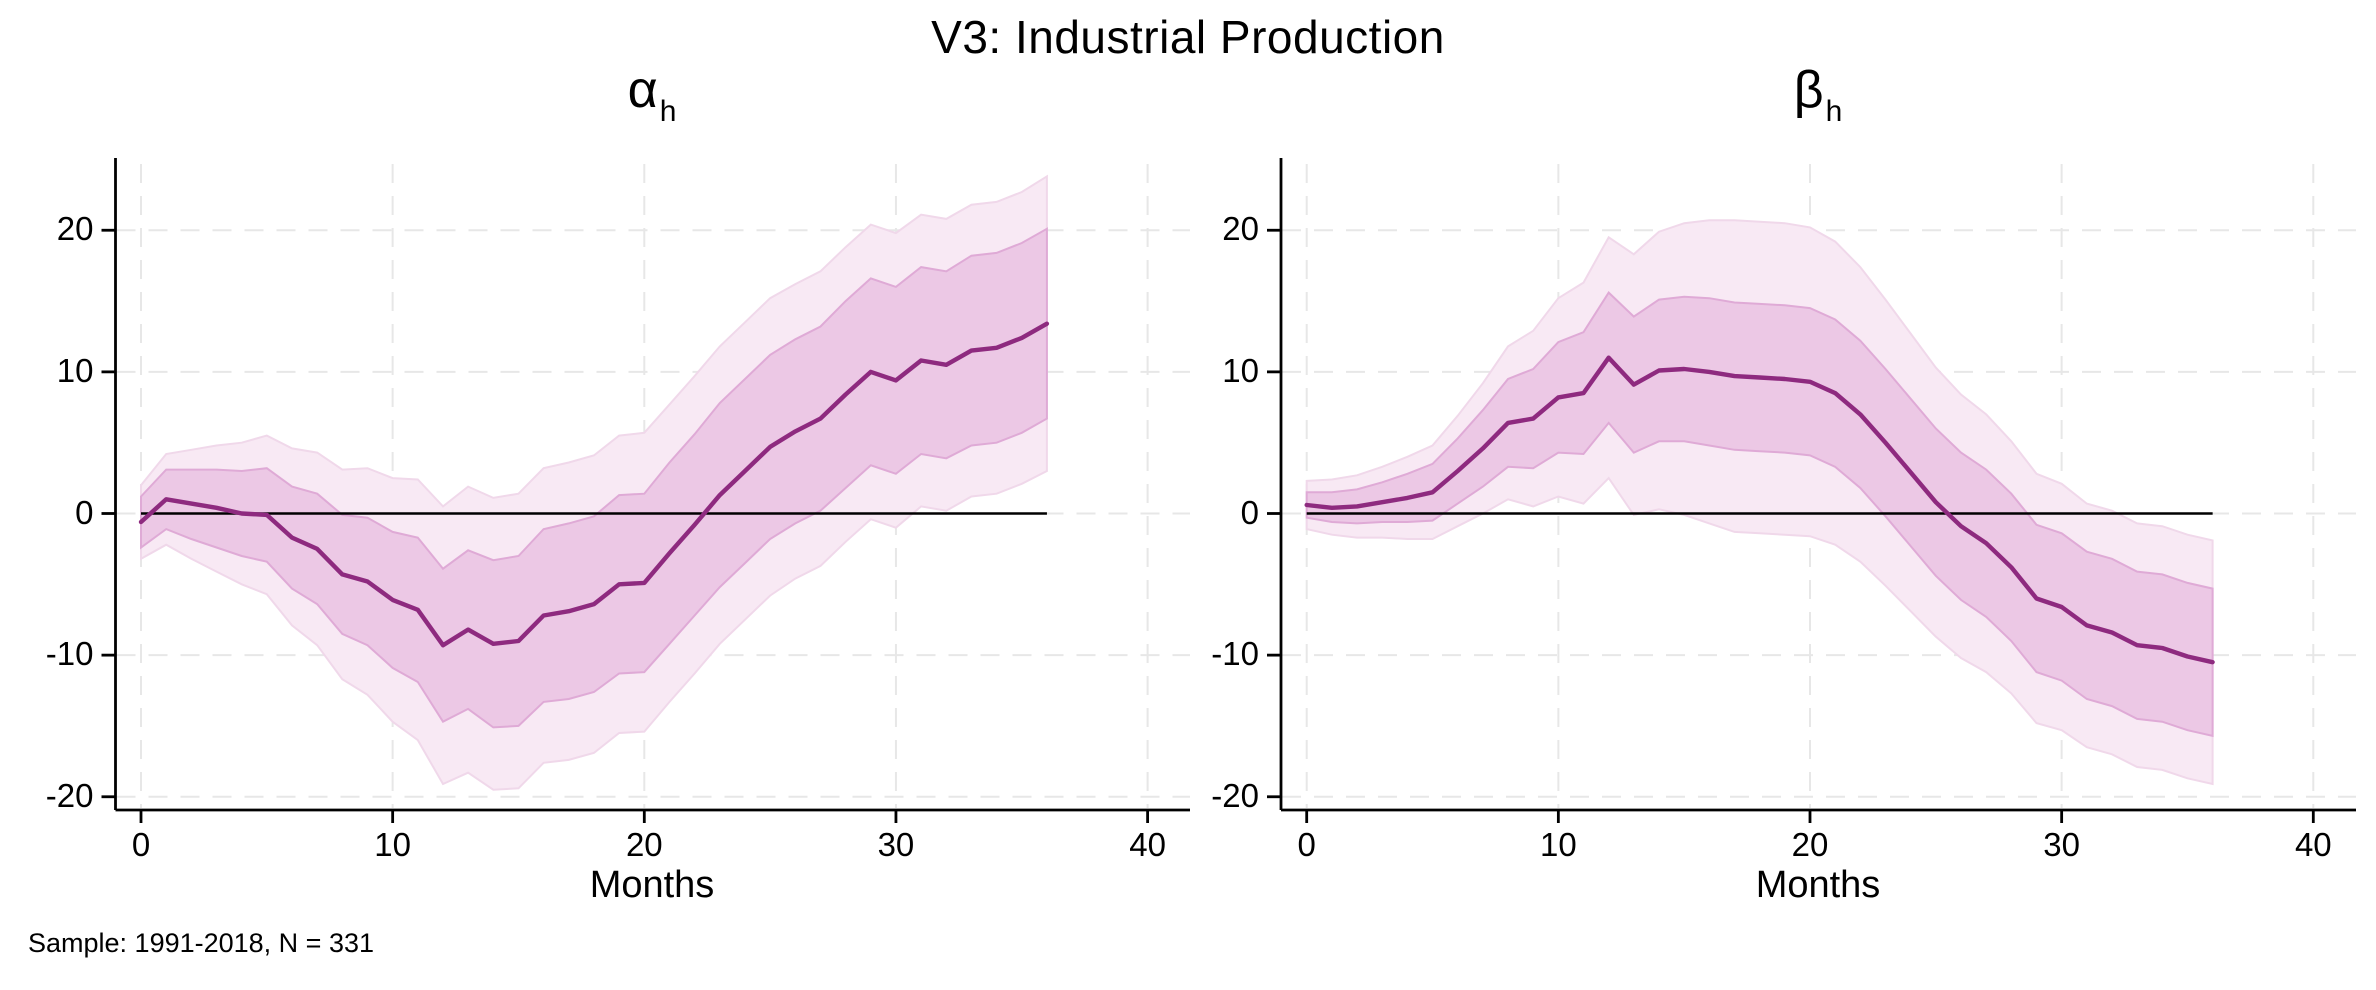  What do you see at coordinates (642, 90) in the screenshot?
I see `panel-alpha-title-base: α` at bounding box center [642, 90].